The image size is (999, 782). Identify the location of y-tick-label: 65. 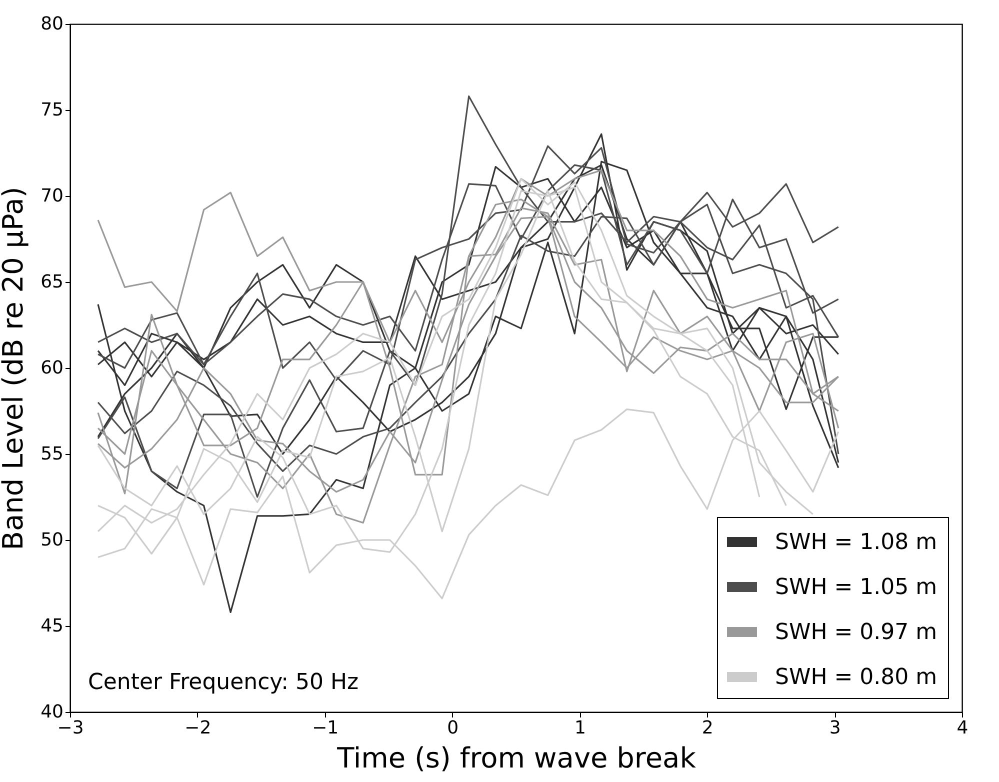
(52, 282).